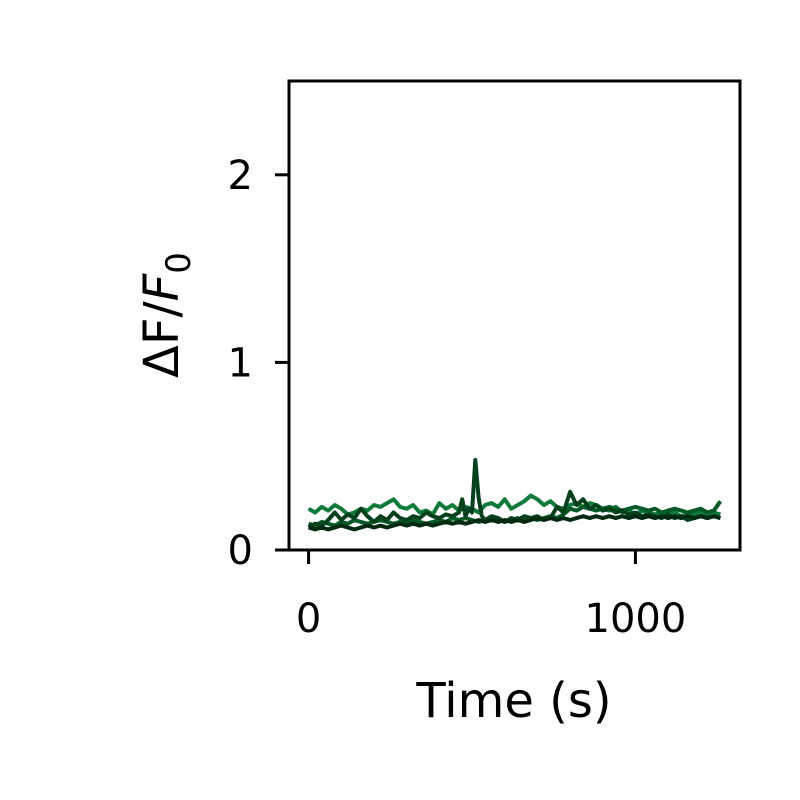 Image resolution: width=800 pixels, height=800 pixels. Describe the element at coordinates (240, 363) in the screenshot. I see `y-tick-label-1: 1` at that location.